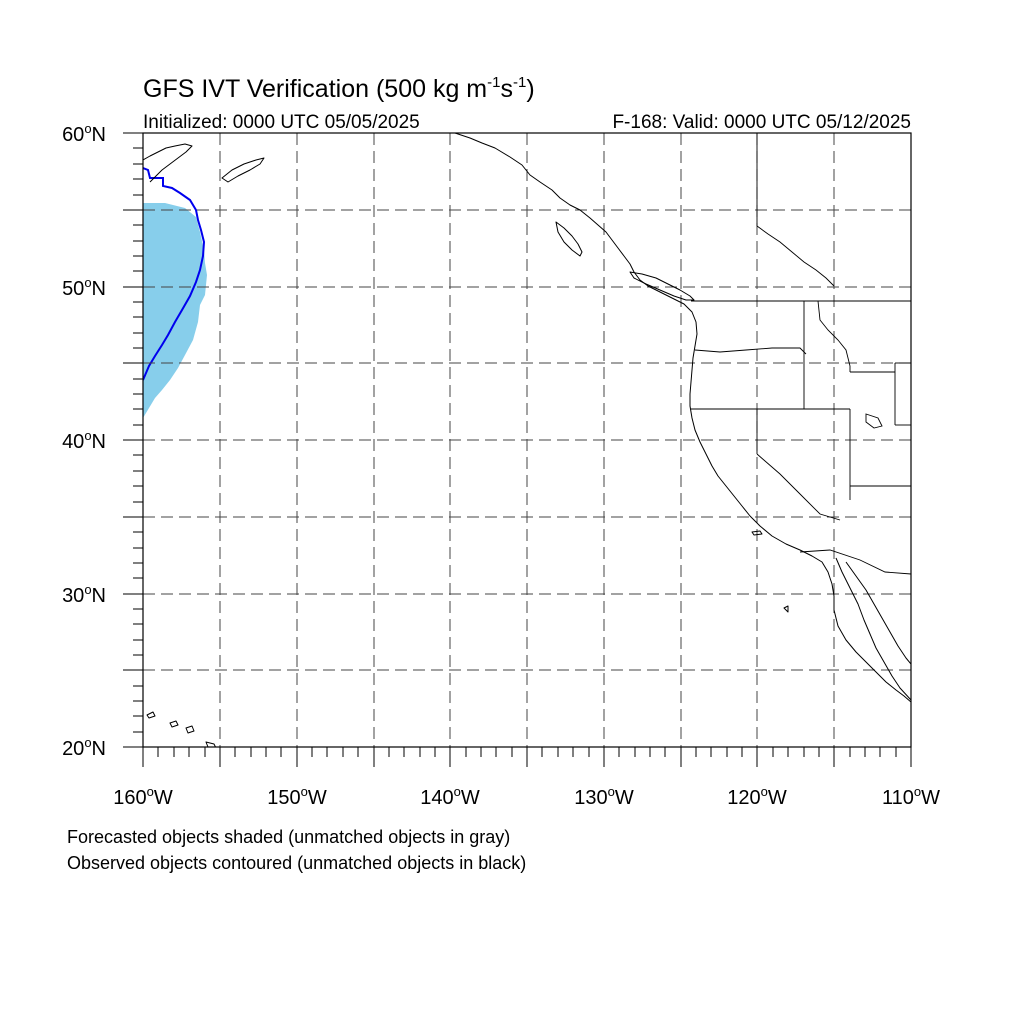  I want to click on alaska-coast, so click(168, 163).